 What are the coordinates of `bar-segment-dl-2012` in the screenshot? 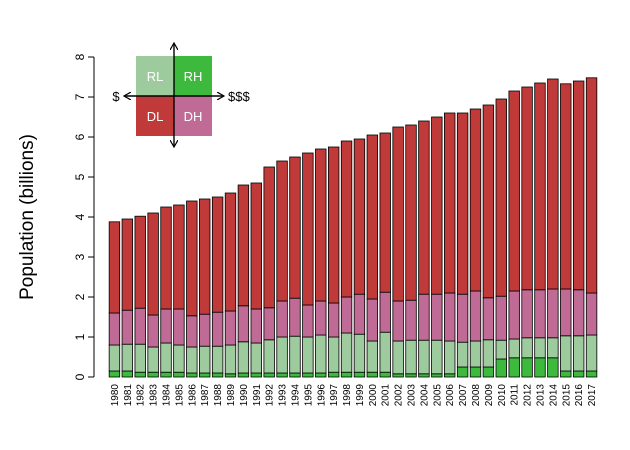 It's located at (527, 188).